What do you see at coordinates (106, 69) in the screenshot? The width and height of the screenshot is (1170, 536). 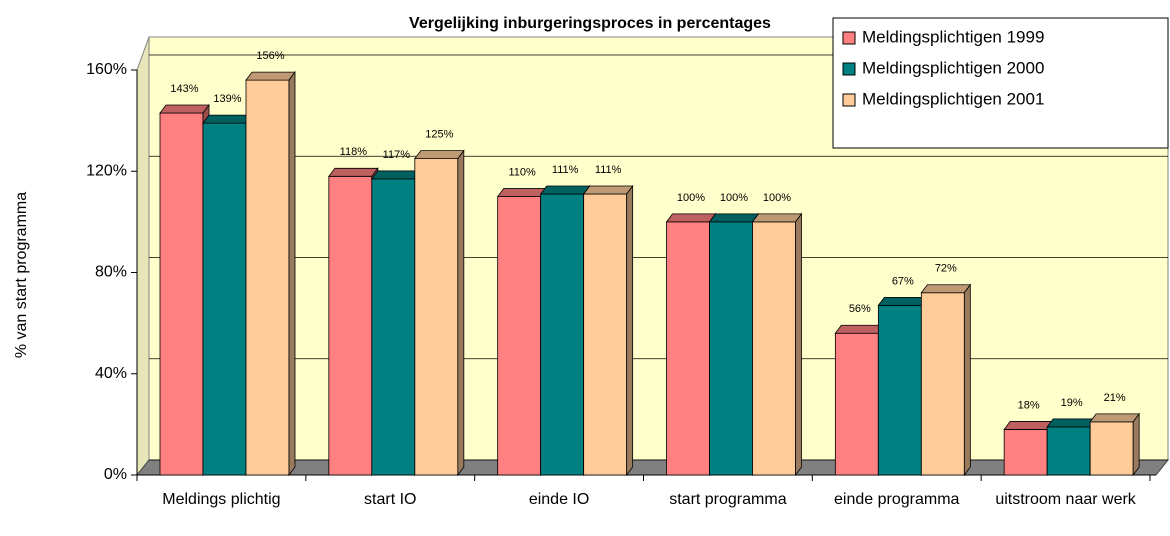 I see `y-tick-label: 160%` at bounding box center [106, 69].